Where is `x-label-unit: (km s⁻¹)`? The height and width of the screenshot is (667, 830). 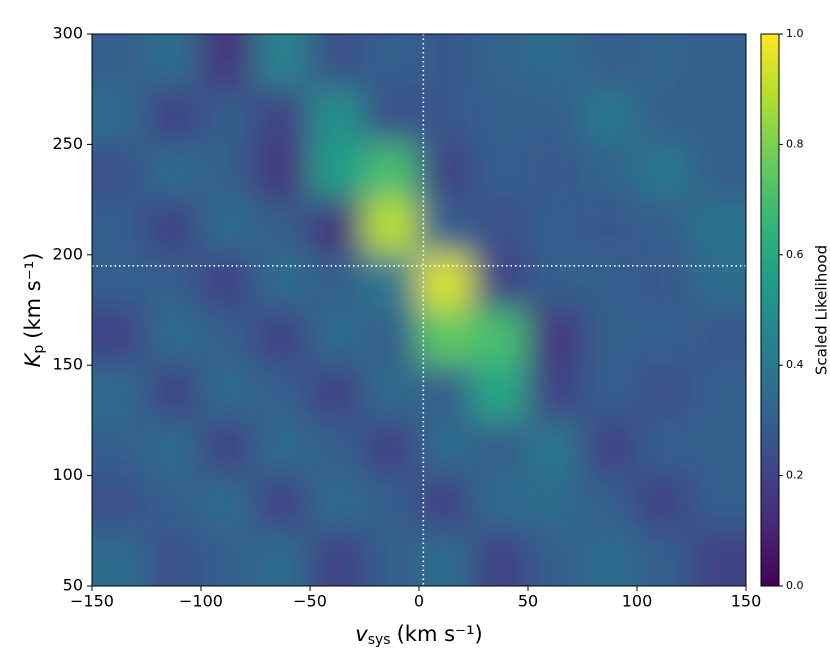
x-label-unit: (km s⁻¹) is located at coordinates (440, 634).